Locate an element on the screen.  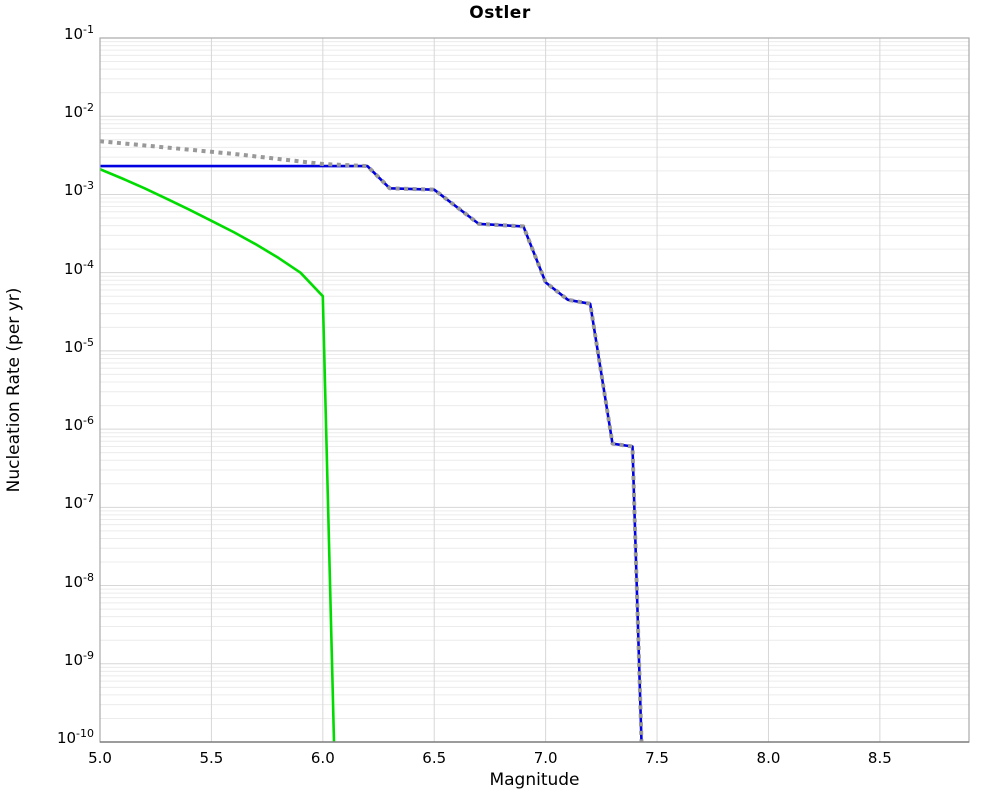
x-tick-label: 5.5 is located at coordinates (211, 758).